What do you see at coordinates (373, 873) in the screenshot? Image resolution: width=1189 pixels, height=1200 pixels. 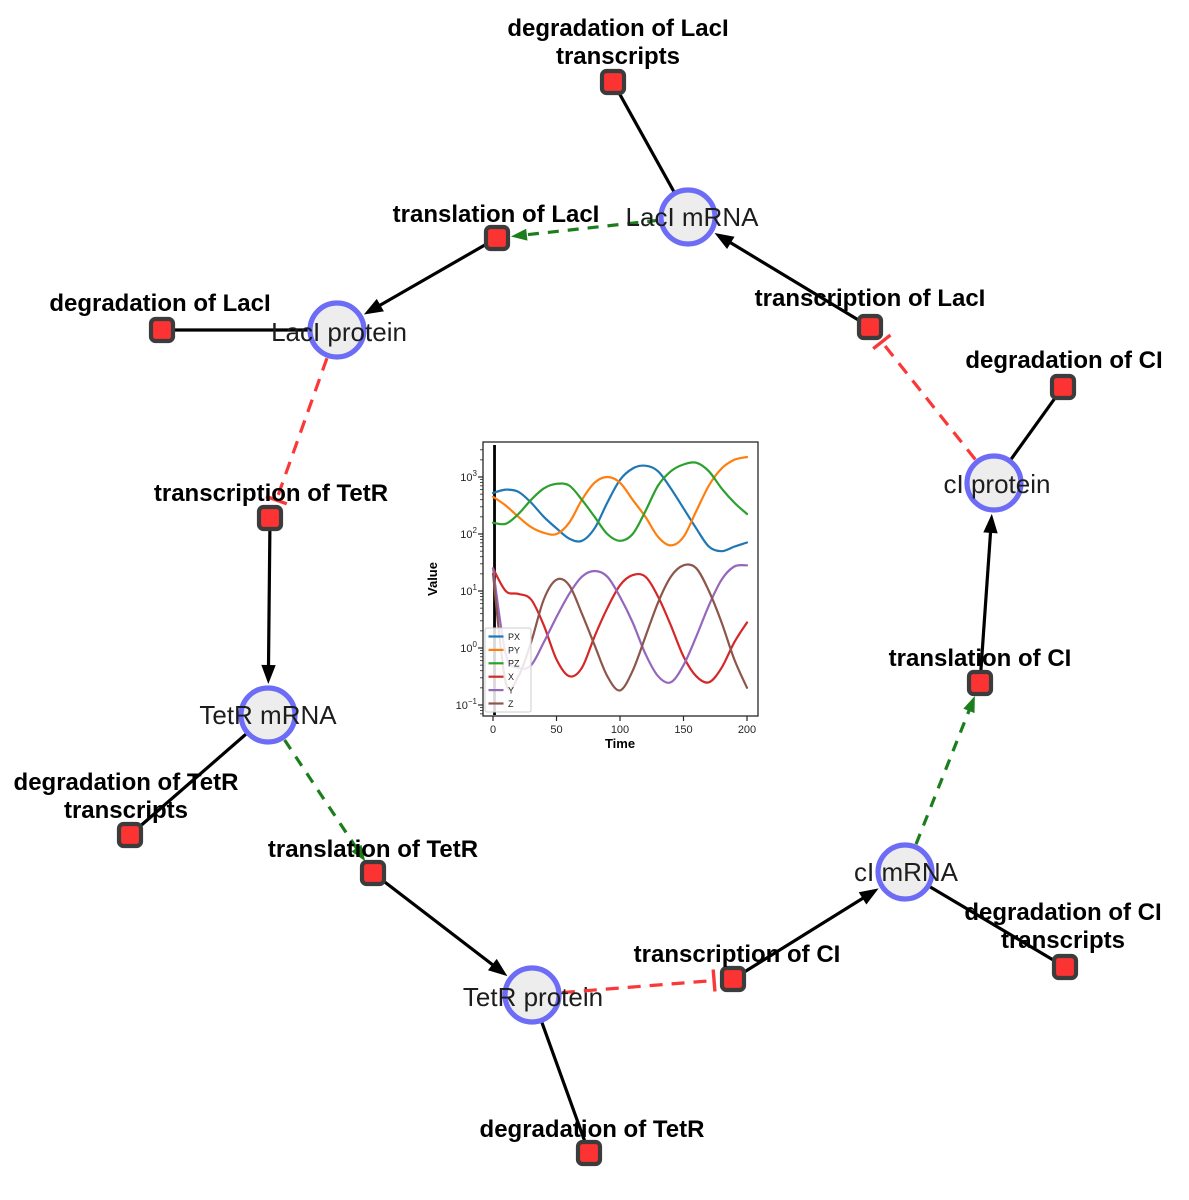 I see `reaction-node-translation-tetr` at bounding box center [373, 873].